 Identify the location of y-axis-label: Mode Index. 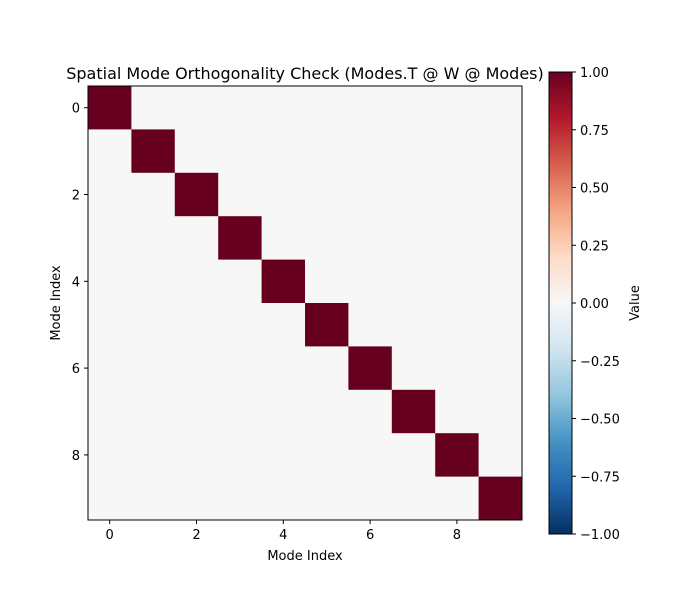
(56, 303).